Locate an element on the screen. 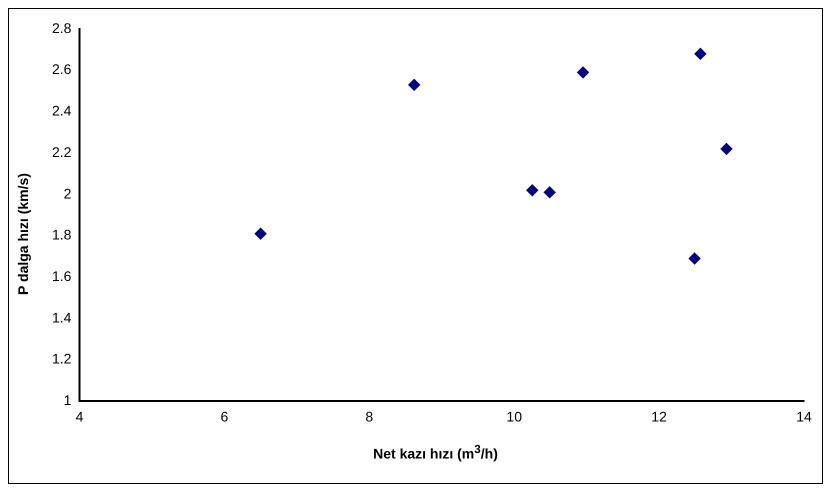  y-tick-label: 1.2 is located at coordinates (62, 358).